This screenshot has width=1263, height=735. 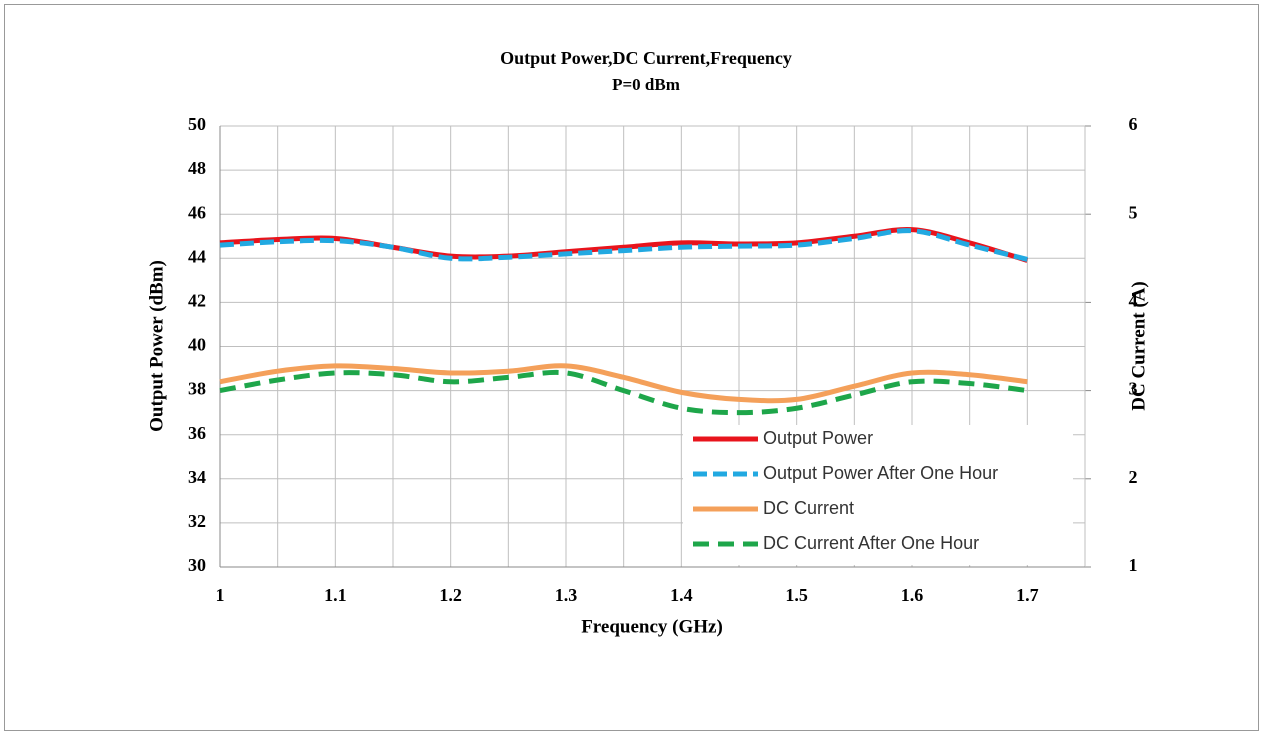 I want to click on y2-axis-label: DC Current (A), so click(x=1138, y=345).